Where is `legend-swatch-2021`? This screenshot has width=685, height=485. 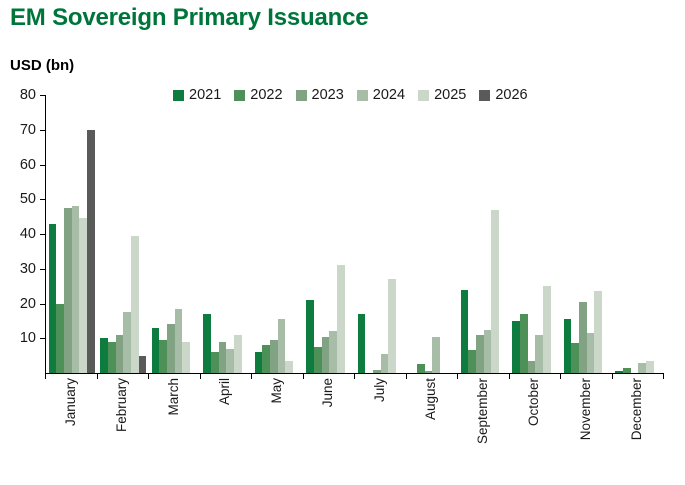
legend-swatch-2021 is located at coordinates (178, 95).